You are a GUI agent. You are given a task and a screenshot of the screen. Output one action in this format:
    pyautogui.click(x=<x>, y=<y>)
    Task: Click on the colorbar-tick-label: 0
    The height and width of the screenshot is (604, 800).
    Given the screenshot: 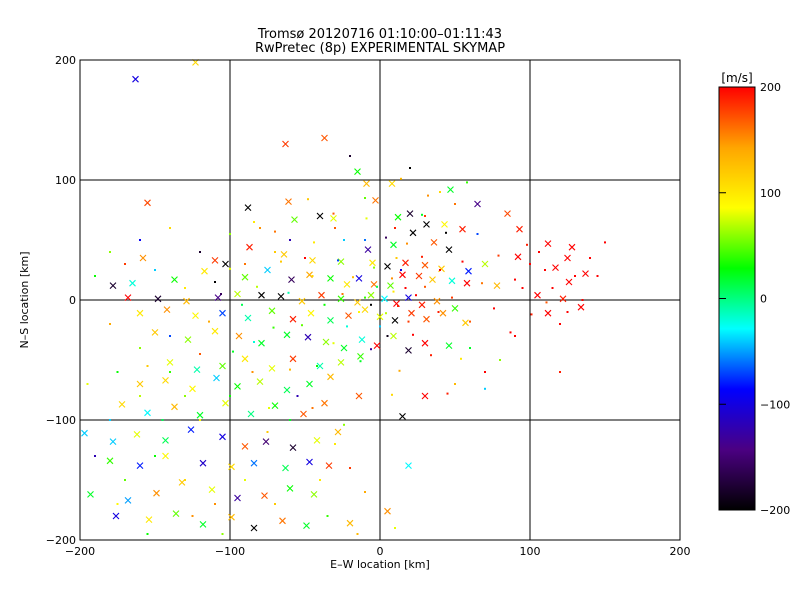 What is the action you would take?
    pyautogui.click(x=763, y=299)
    